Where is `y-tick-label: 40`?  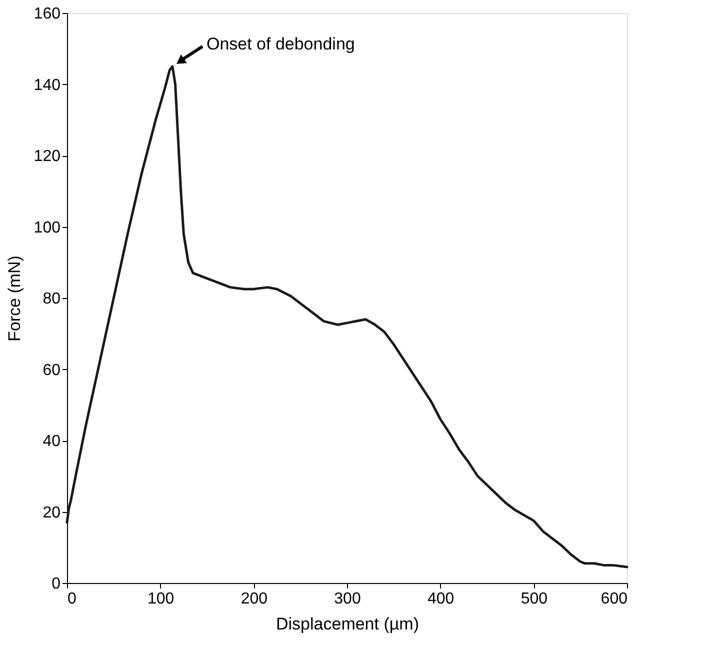
y-tick-label: 40 is located at coordinates (51, 441).